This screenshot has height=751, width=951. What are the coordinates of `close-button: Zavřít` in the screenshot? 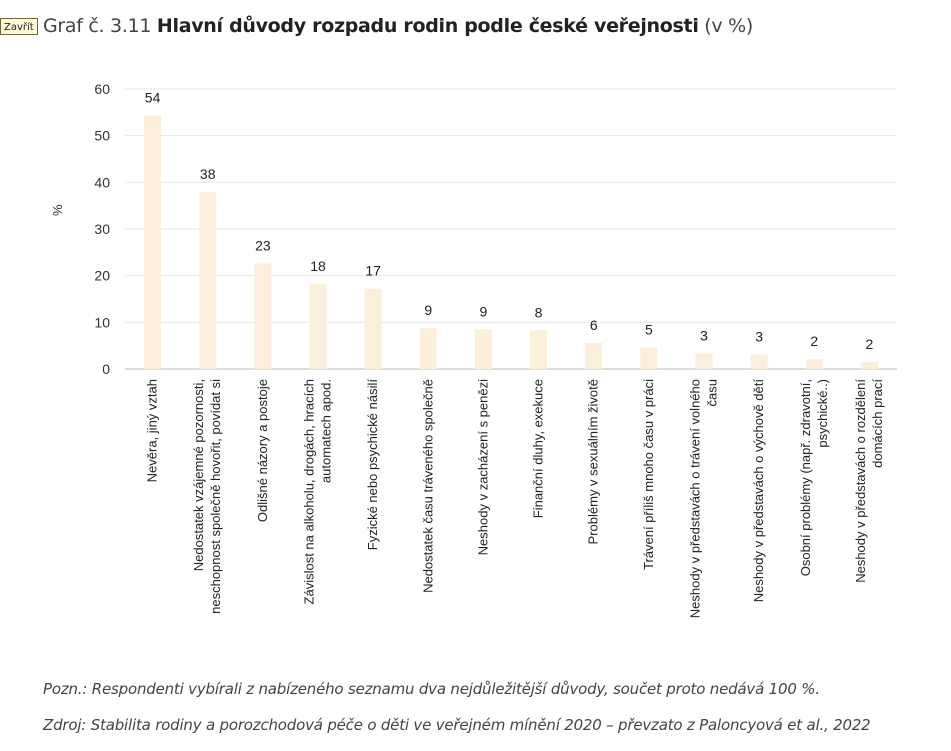 It's located at (19, 26).